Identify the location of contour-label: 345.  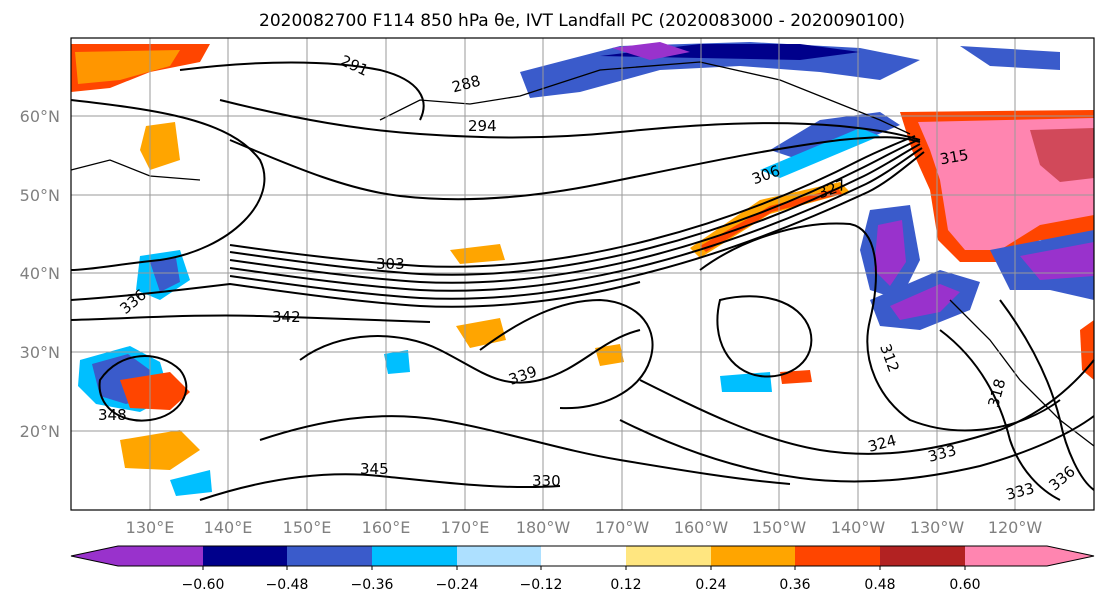
(374, 469).